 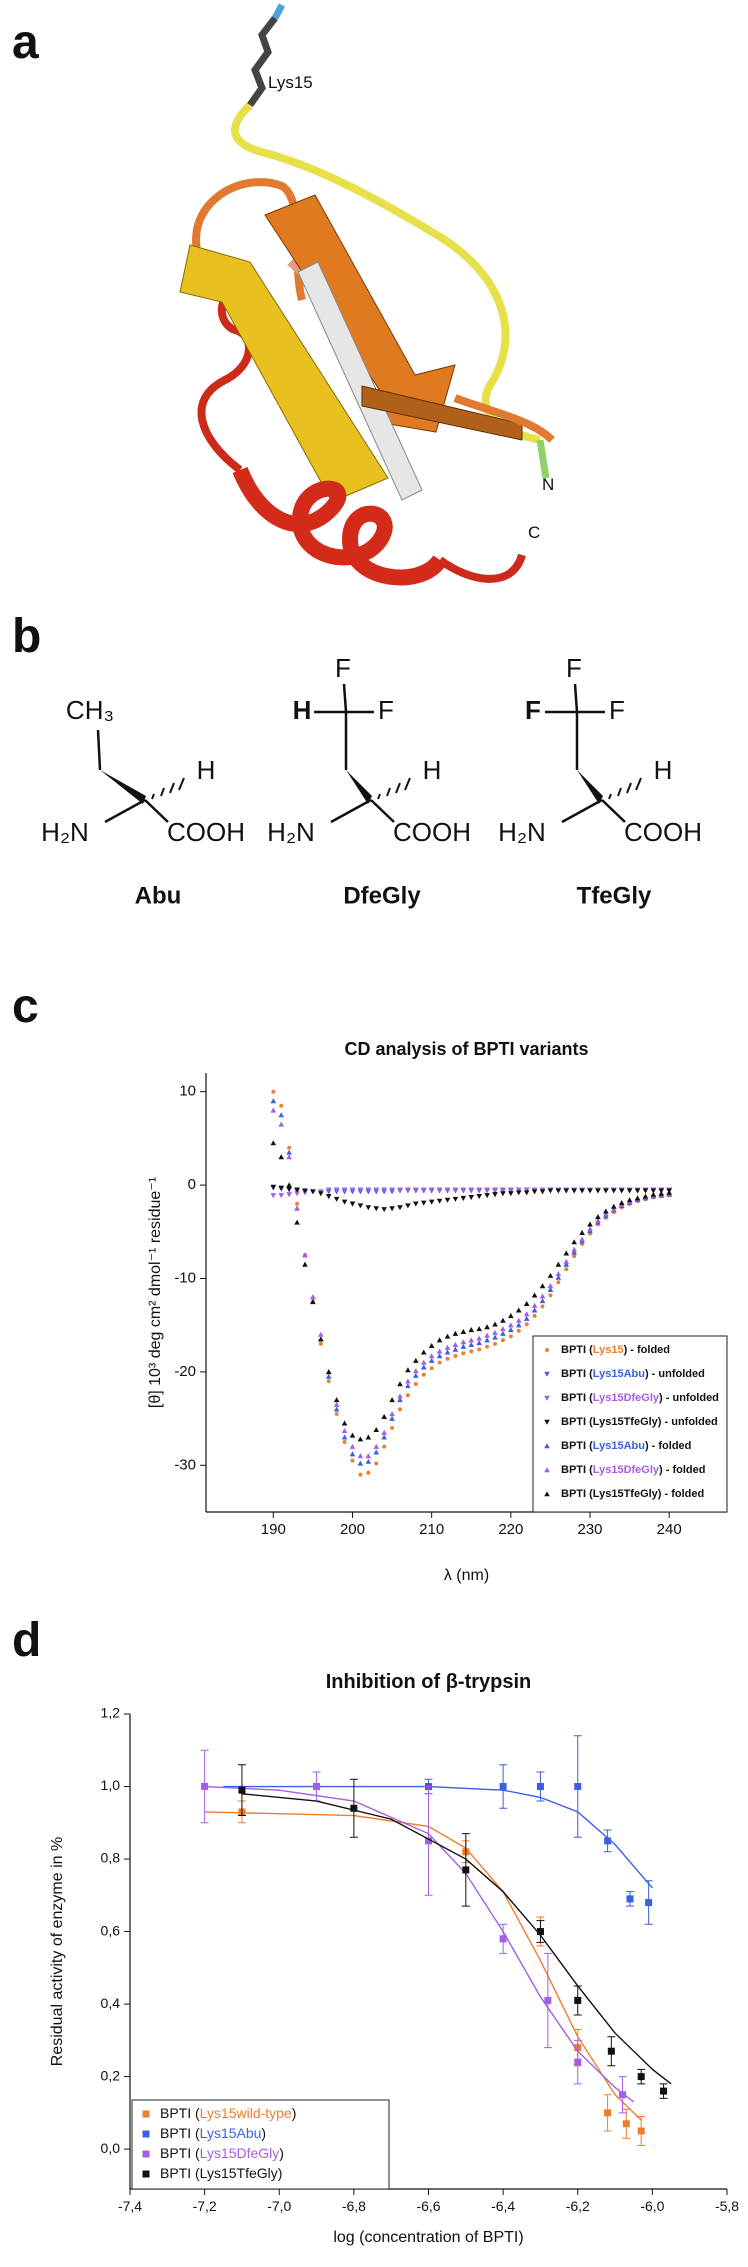 I want to click on atom-label: H, so click(x=432, y=770).